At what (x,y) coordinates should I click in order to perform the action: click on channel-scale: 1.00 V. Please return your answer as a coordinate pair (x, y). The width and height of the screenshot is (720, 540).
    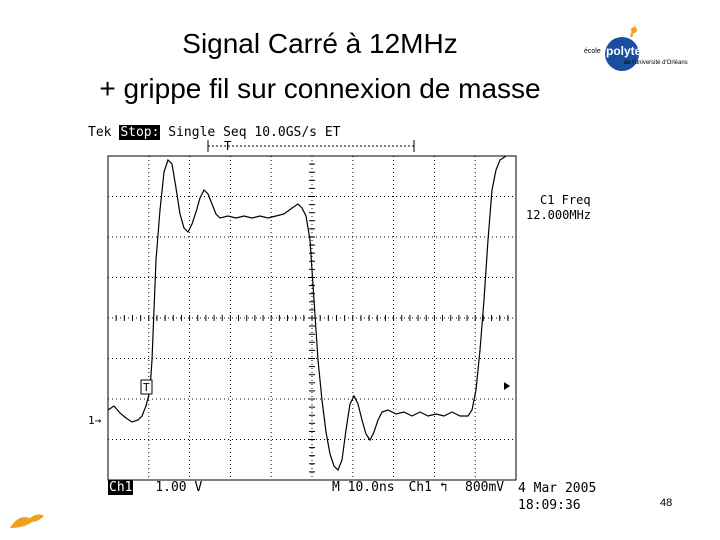
    Looking at the image, I should click on (179, 487).